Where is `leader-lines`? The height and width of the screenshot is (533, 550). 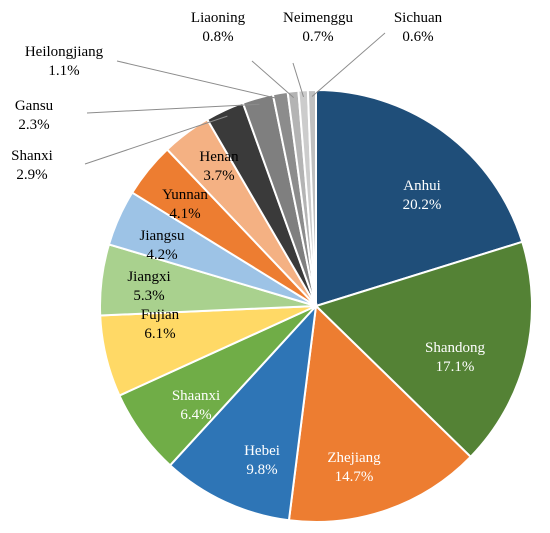 leader-lines is located at coordinates (235, 98).